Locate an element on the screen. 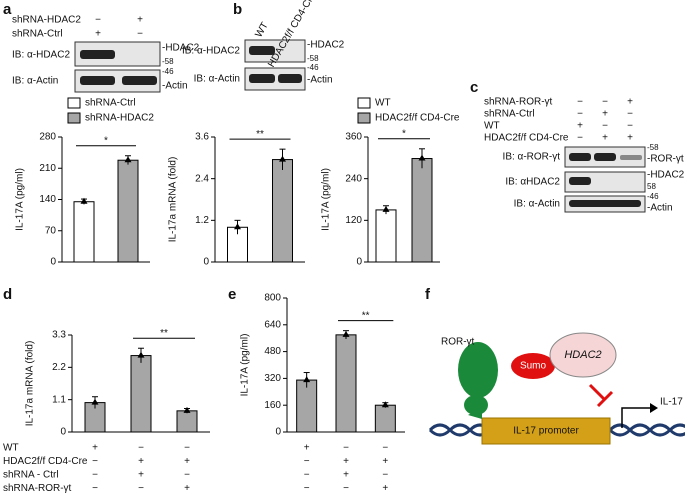 This screenshot has width=685, height=498. y-tick-label: 640 is located at coordinates (272, 324).